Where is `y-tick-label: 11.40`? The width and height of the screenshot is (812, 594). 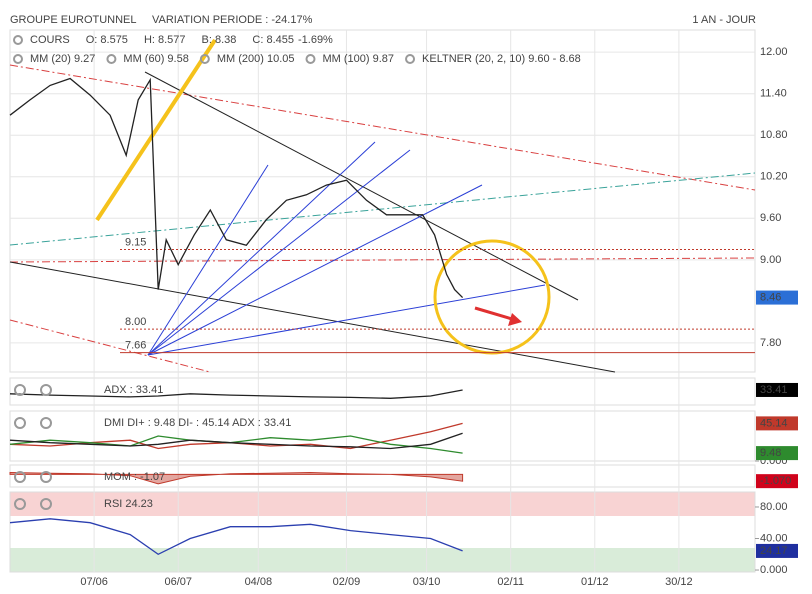 y-tick-label: 11.40 is located at coordinates (773, 94).